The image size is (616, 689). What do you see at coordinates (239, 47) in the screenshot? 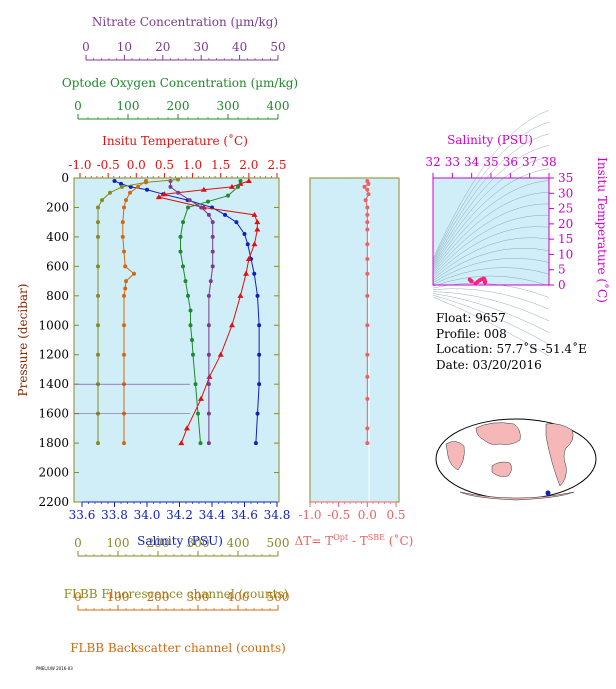
I see `nitrate-tick-label: 40` at bounding box center [239, 47].